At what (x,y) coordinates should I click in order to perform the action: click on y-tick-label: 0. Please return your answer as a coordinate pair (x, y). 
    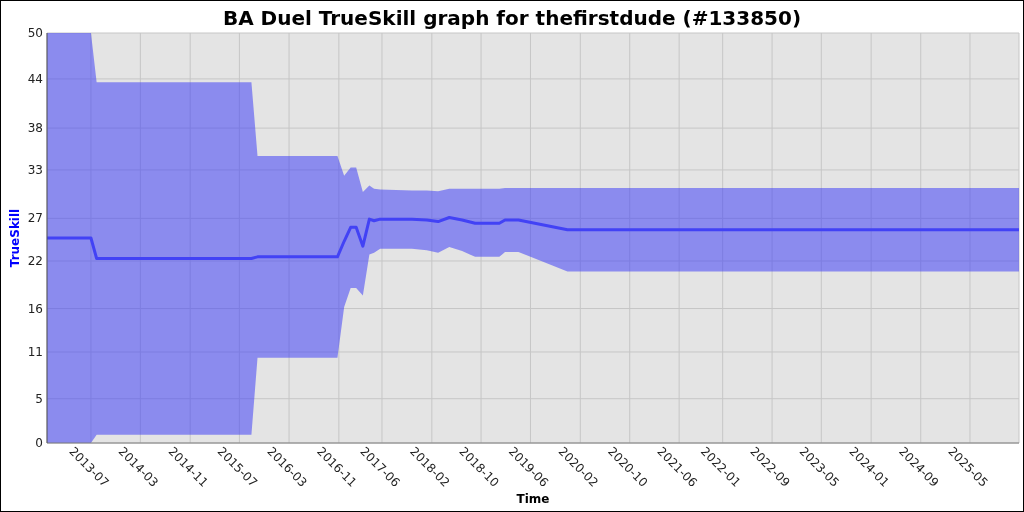
    Looking at the image, I should click on (39, 443).